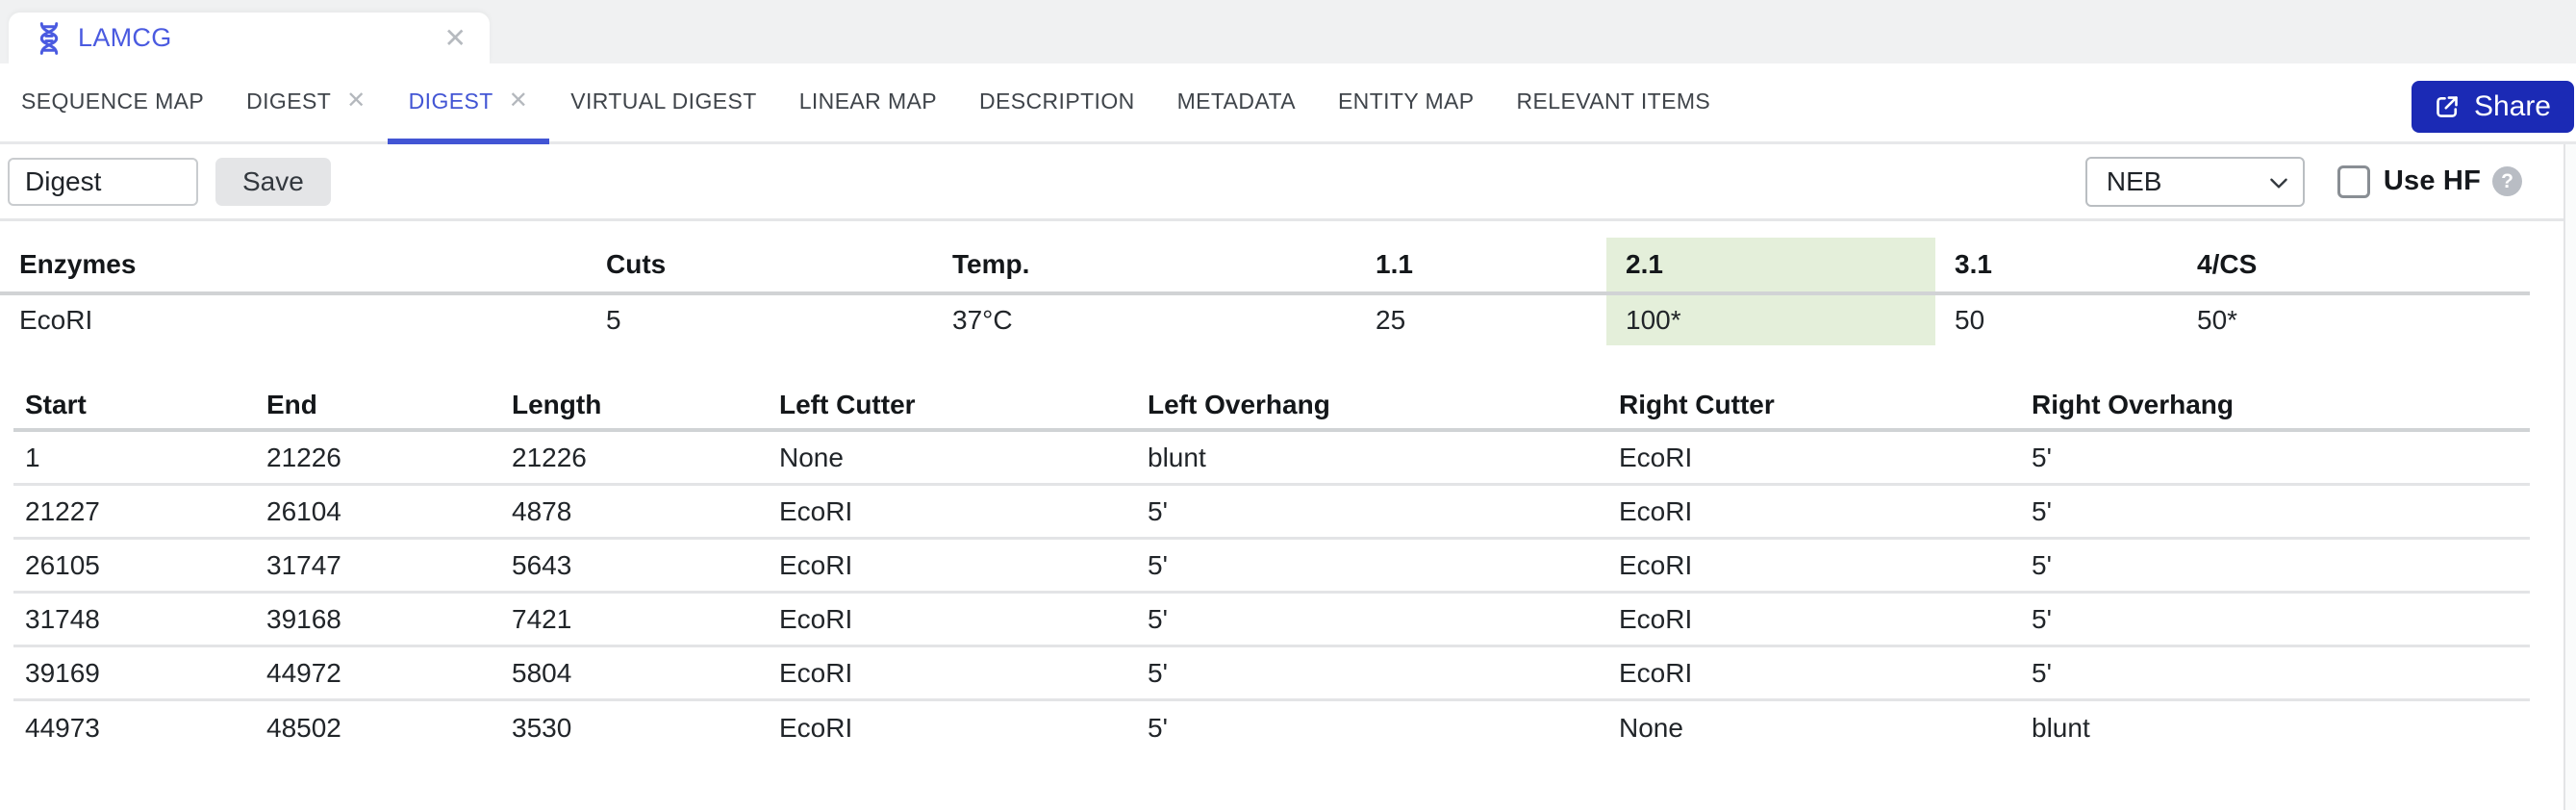  I want to click on tab-virtual-digest: VIRTUAL DIGEST, so click(664, 101).